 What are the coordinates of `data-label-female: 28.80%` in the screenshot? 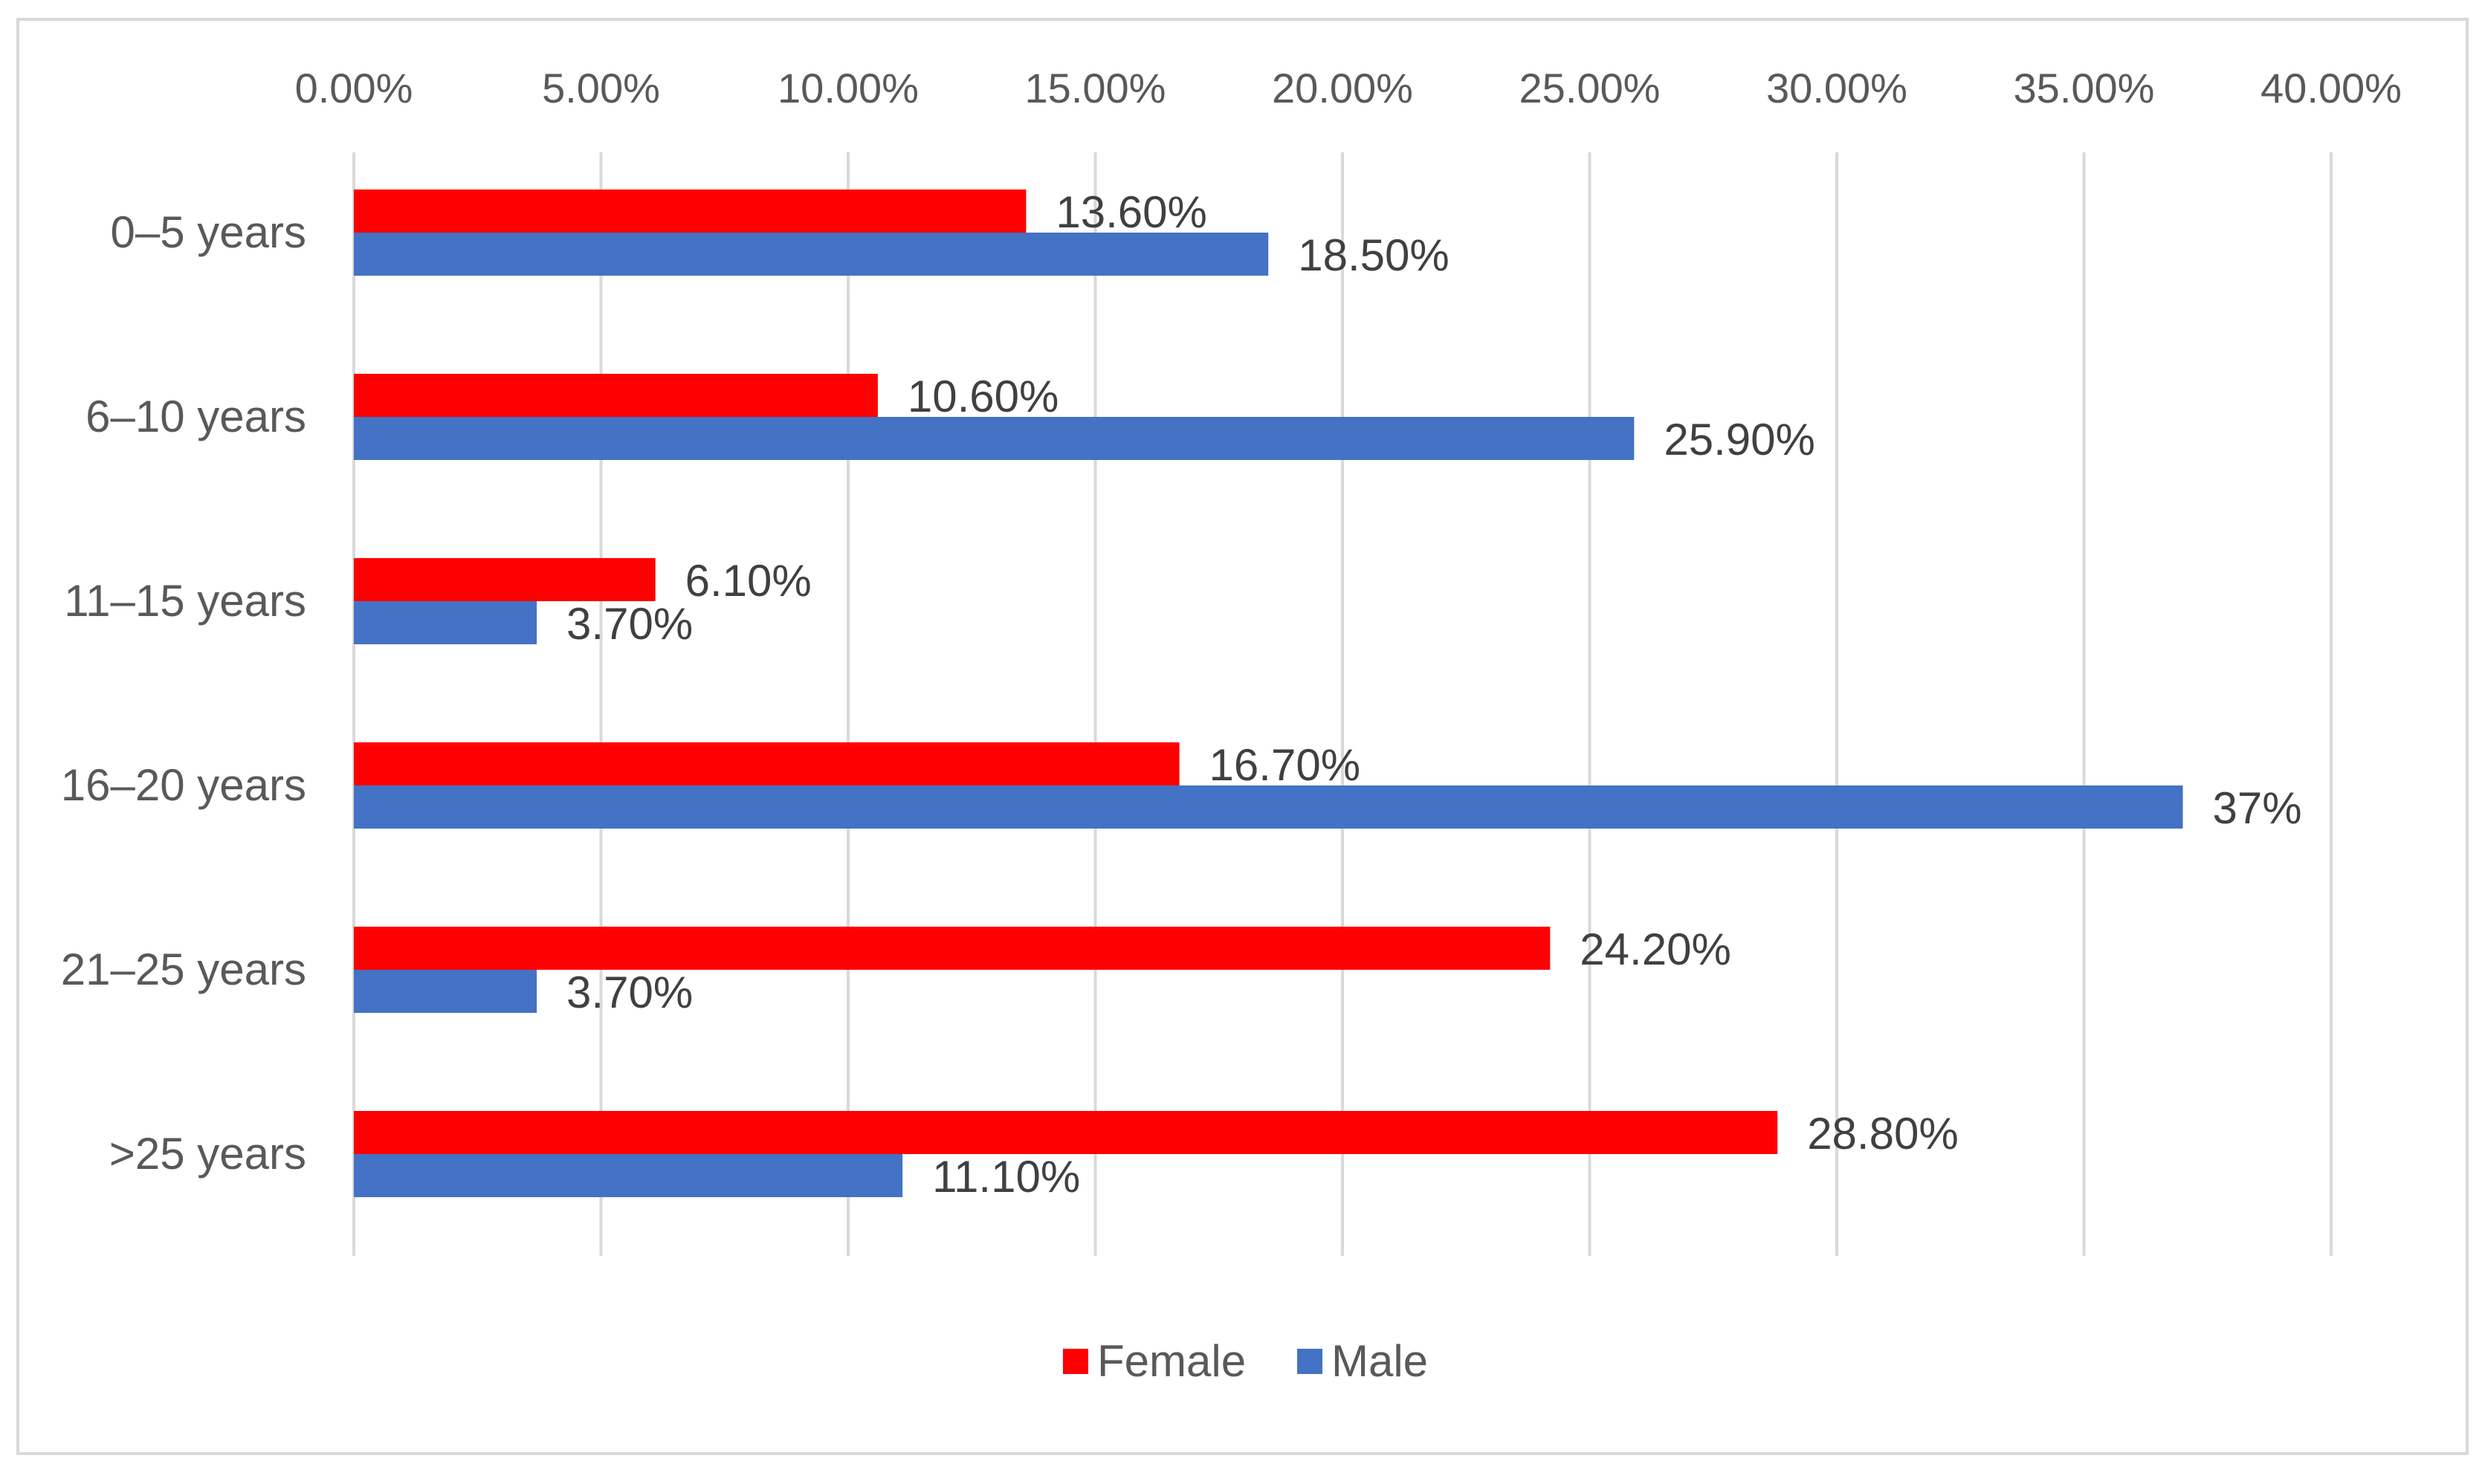 It's located at (1883, 1134).